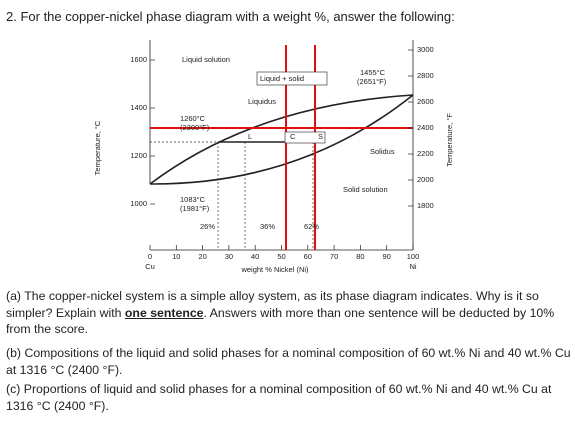  Describe the element at coordinates (382, 151) in the screenshot. I see `curve-label: Solidus` at that location.